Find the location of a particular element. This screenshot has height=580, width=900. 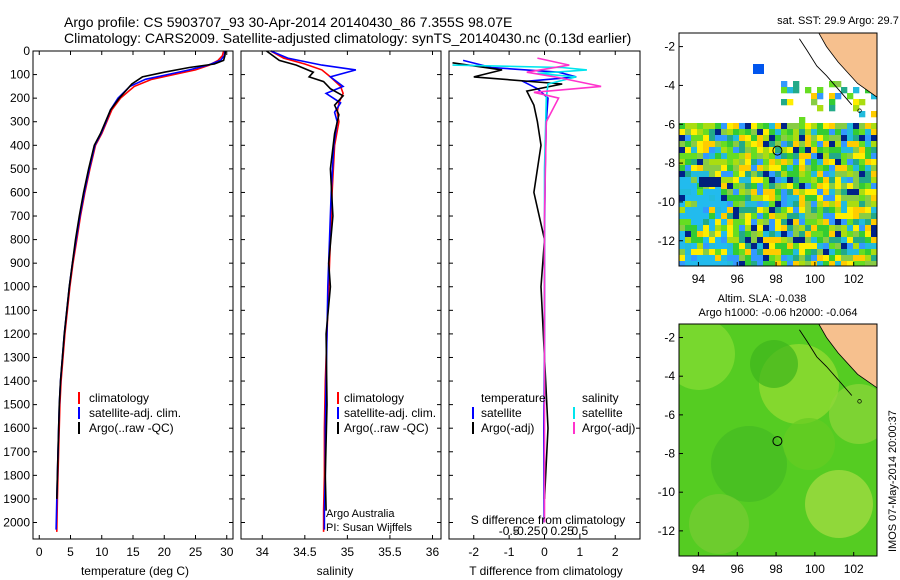

y-tick-label: 900 is located at coordinates (20, 263).